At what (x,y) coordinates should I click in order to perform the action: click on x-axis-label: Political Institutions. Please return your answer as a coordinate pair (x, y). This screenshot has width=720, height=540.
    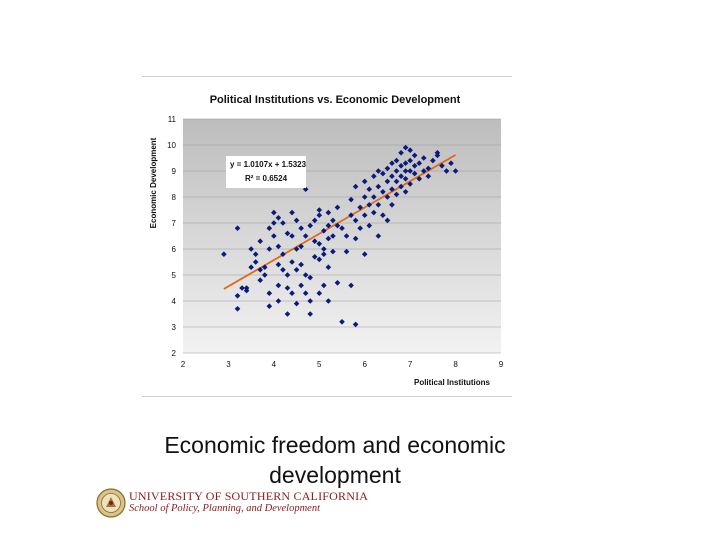
    Looking at the image, I should click on (452, 382).